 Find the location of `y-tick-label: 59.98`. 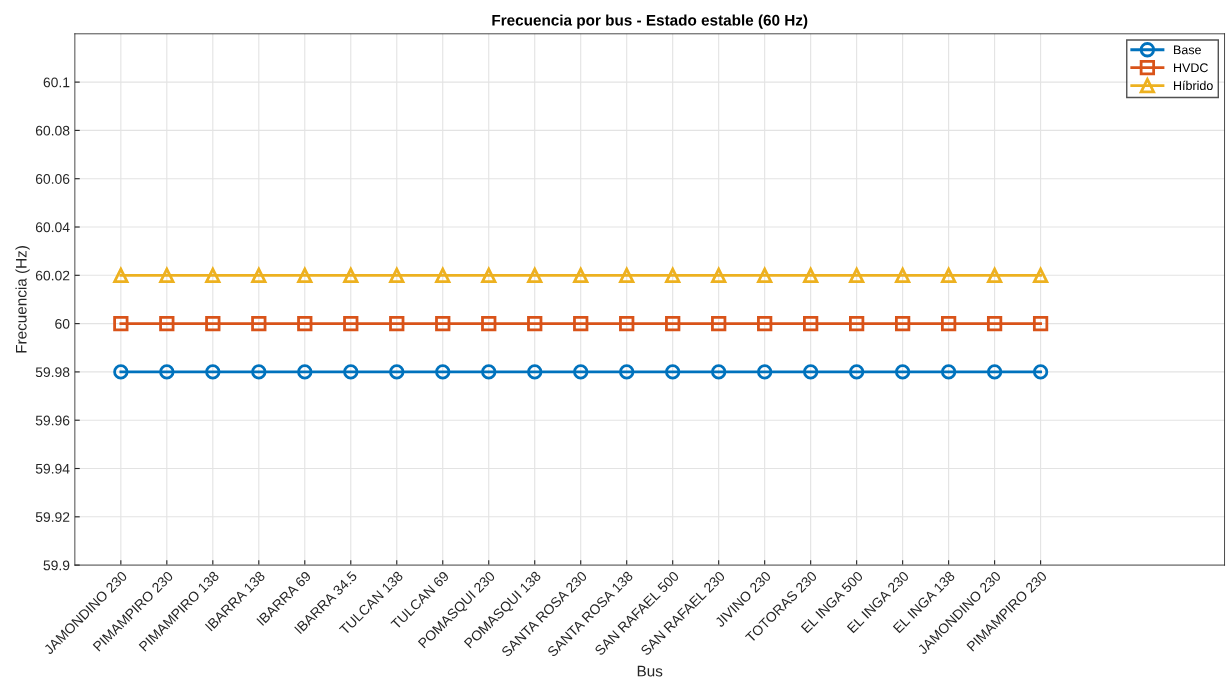

y-tick-label: 59.98 is located at coordinates (52, 372).